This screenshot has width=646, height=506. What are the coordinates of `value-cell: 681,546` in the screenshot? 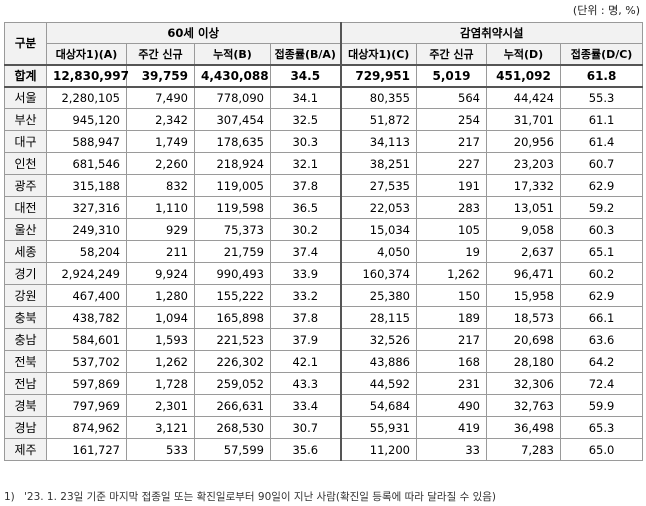 It's located at (86, 163).